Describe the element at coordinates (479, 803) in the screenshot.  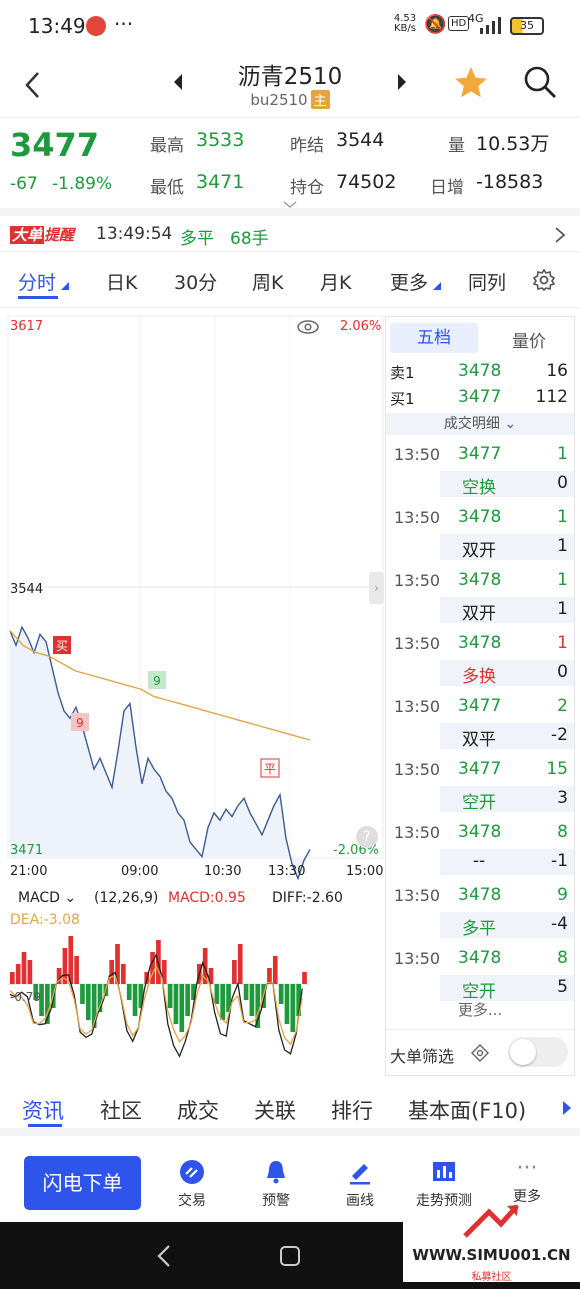
I see `trade-type: 空开` at that location.